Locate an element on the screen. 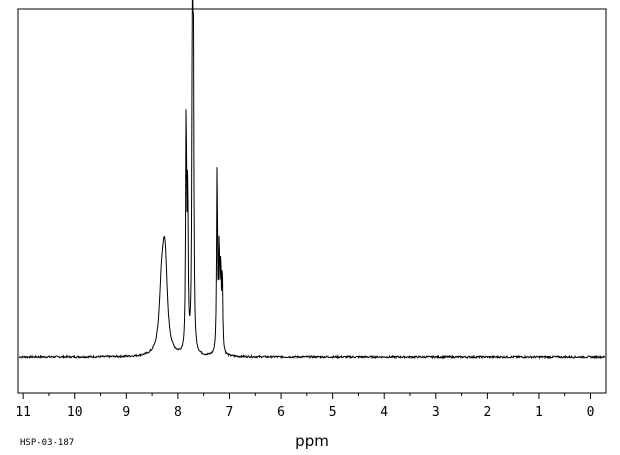 This screenshot has height=455, width=620. x-axis-tick-labels: 11 10 9 8 7 6 5 4 3 2 1 0 is located at coordinates (304, 412).